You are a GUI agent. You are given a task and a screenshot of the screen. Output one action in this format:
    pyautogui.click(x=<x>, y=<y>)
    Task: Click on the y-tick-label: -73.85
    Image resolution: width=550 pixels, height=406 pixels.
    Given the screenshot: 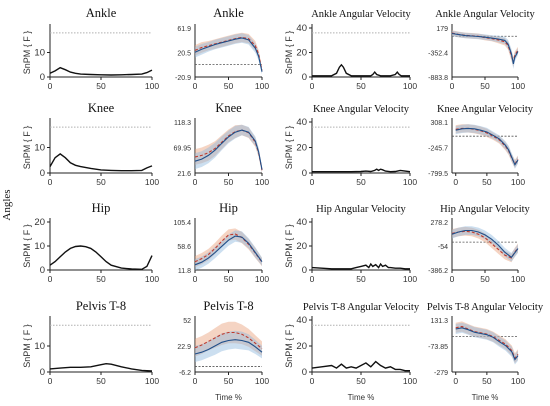 What is the action you would take?
    pyautogui.click(x=438, y=347)
    